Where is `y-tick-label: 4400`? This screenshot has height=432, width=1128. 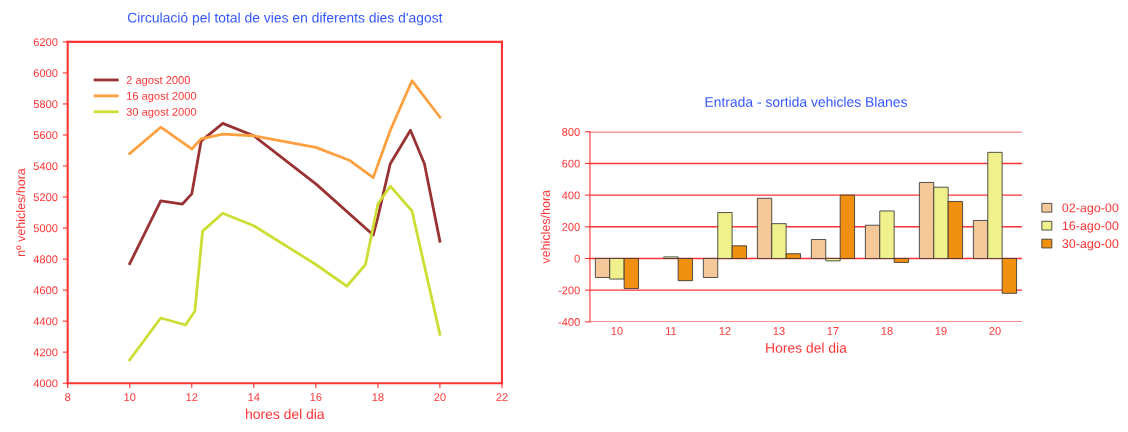
y-tick-label: 4400 is located at coordinates (45, 321).